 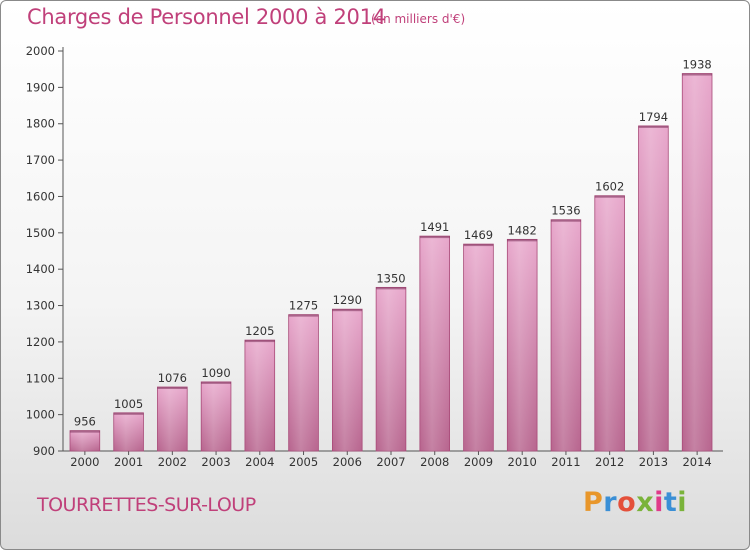 What do you see at coordinates (215, 373) in the screenshot?
I see `value-label-2003: 1090` at bounding box center [215, 373].